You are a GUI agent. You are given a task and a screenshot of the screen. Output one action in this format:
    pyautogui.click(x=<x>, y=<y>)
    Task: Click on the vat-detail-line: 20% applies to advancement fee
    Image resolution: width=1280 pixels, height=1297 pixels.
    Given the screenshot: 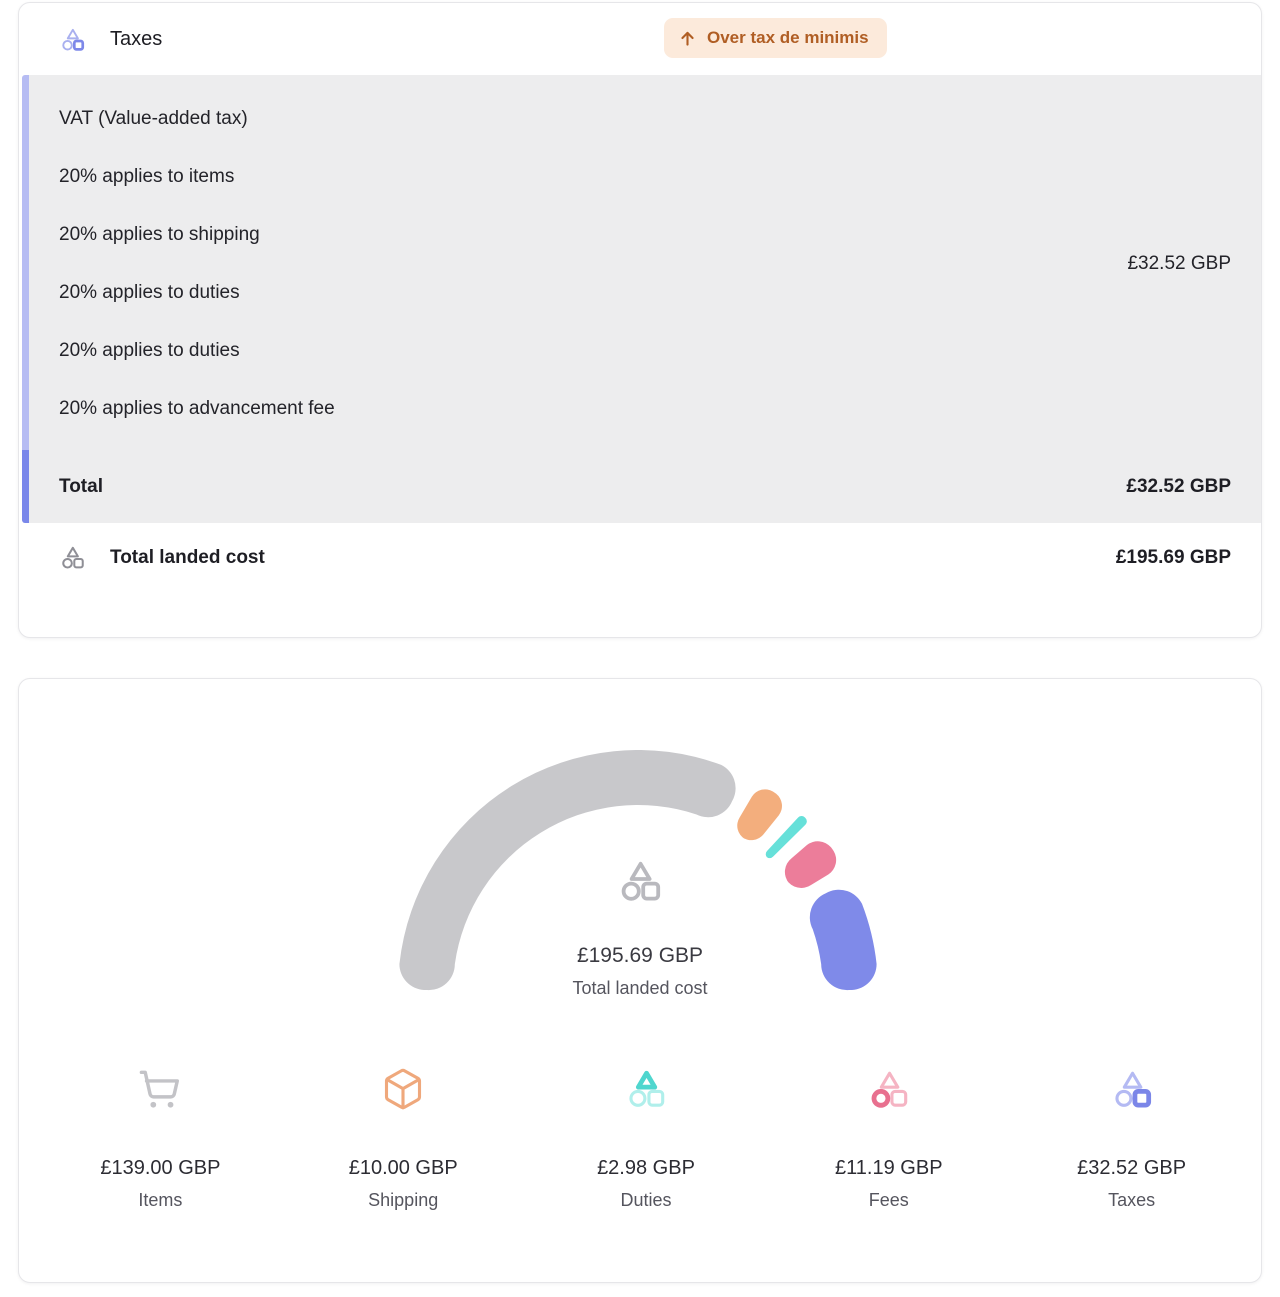 What is the action you would take?
    pyautogui.click(x=197, y=408)
    